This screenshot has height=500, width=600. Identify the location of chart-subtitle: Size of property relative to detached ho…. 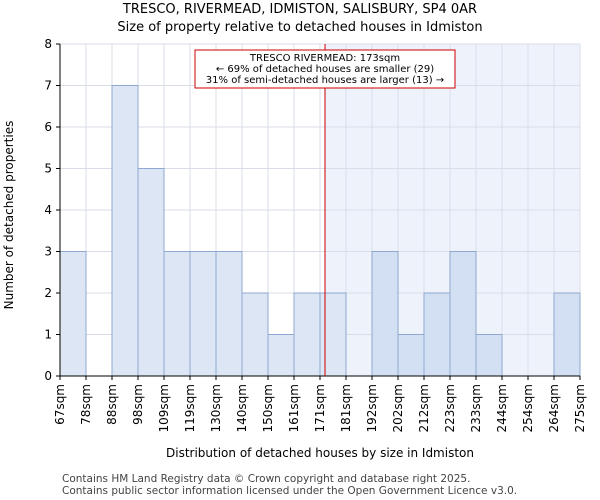
(300, 27).